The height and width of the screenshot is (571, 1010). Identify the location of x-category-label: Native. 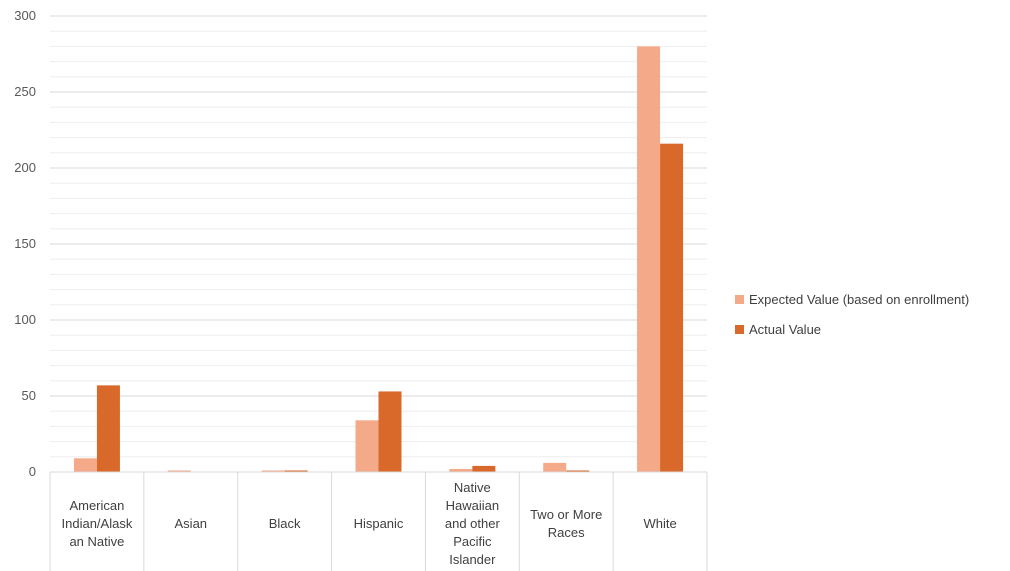
(472, 487).